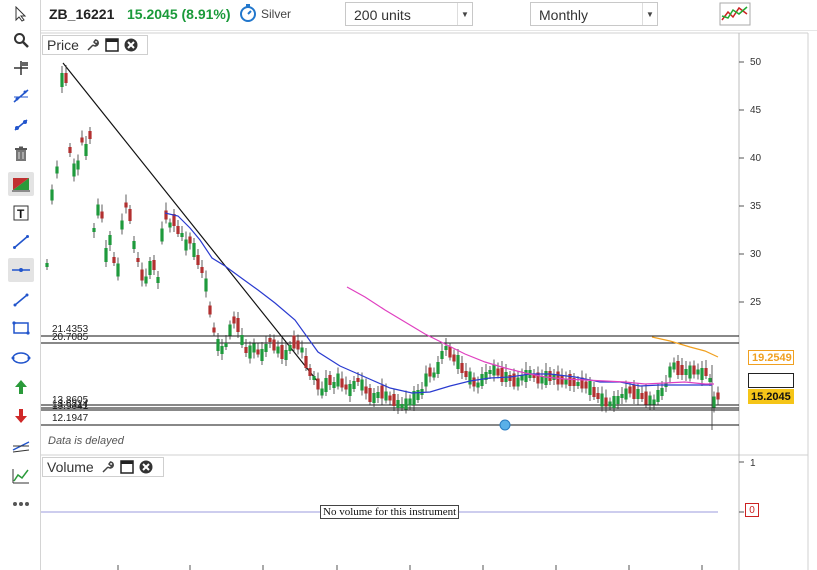 The image size is (817, 570). I want to click on delayed-note: Data is delayed, so click(86, 441).